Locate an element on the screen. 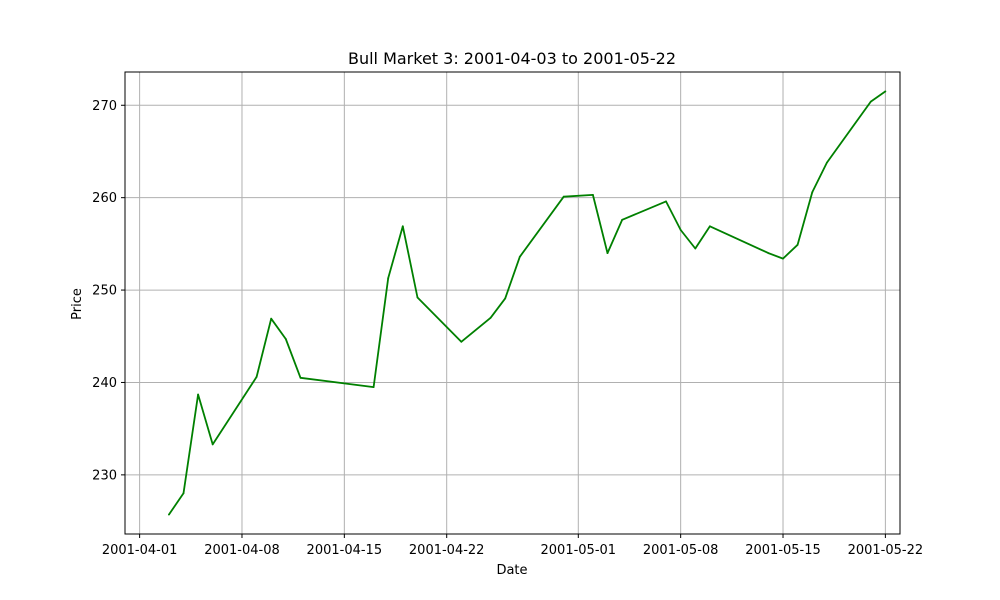  y-axis-ticks: 230 240 250 260 270 is located at coordinates (108, 291).